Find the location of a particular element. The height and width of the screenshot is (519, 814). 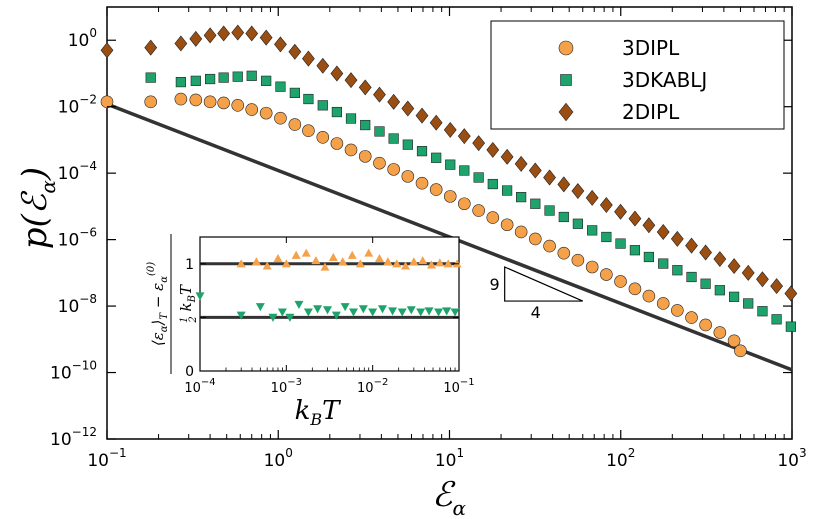

x-tick-label: 10³ is located at coordinates (791, 458).